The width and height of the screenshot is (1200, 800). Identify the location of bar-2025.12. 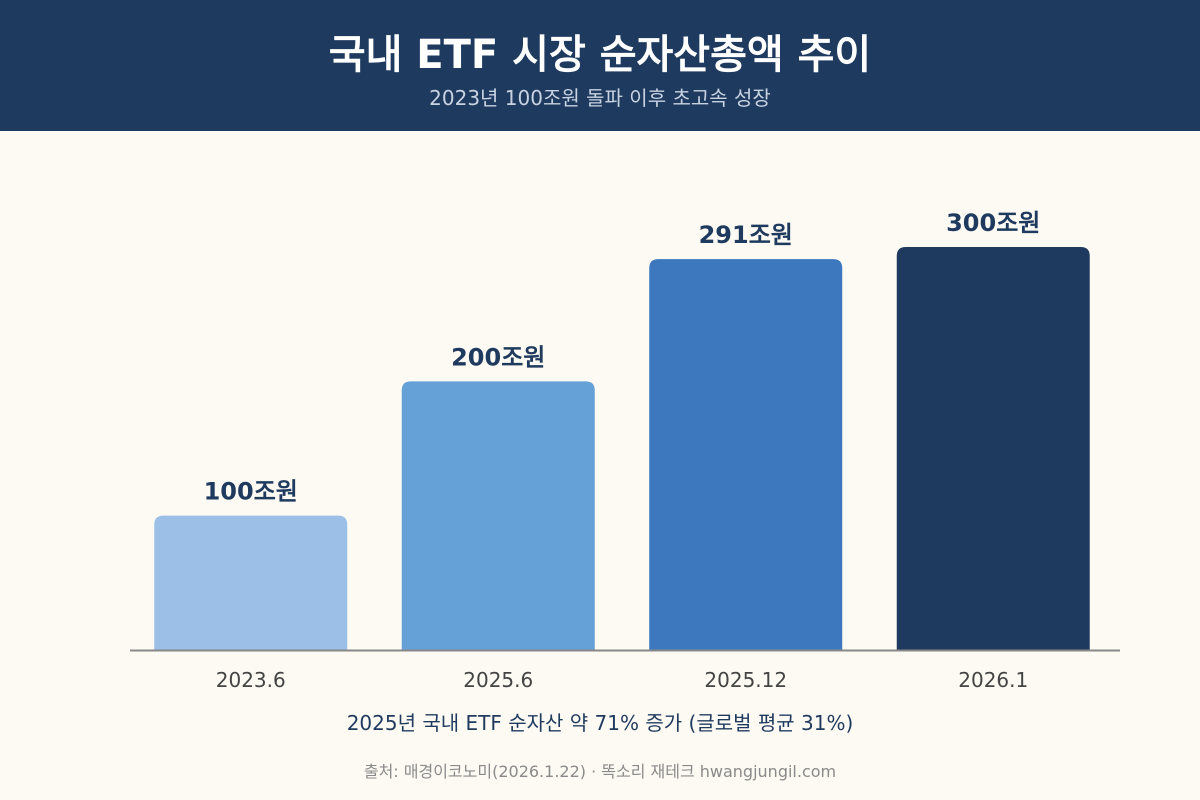
(746, 454).